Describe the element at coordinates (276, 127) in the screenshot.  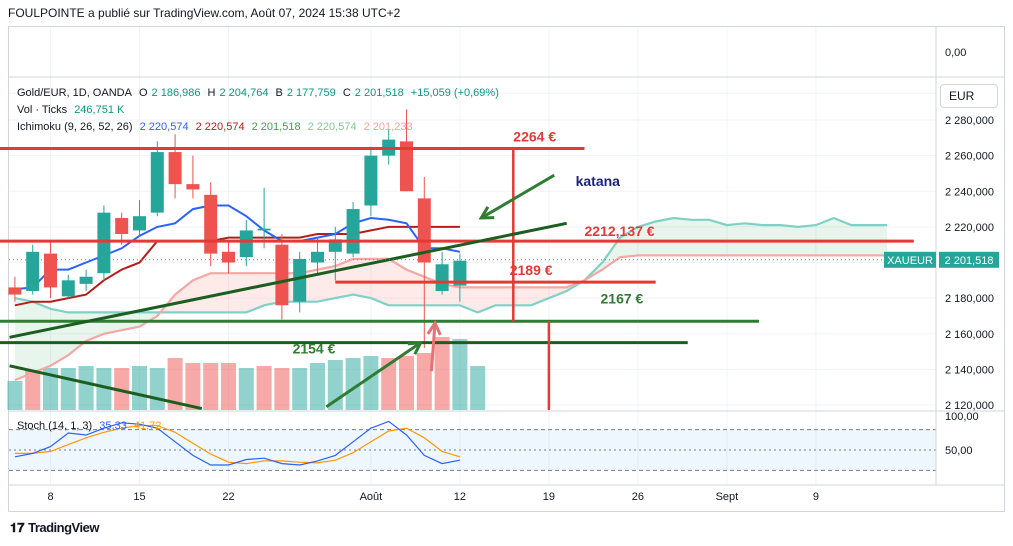
I see `lagging-value: 2 201,518` at that location.